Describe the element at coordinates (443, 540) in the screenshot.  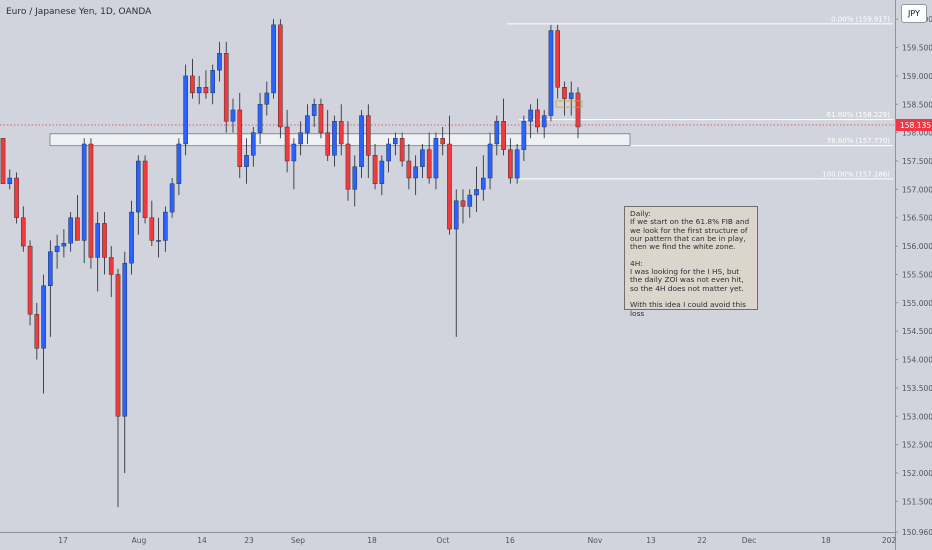
I see `x-tick-label: Oct` at that location.